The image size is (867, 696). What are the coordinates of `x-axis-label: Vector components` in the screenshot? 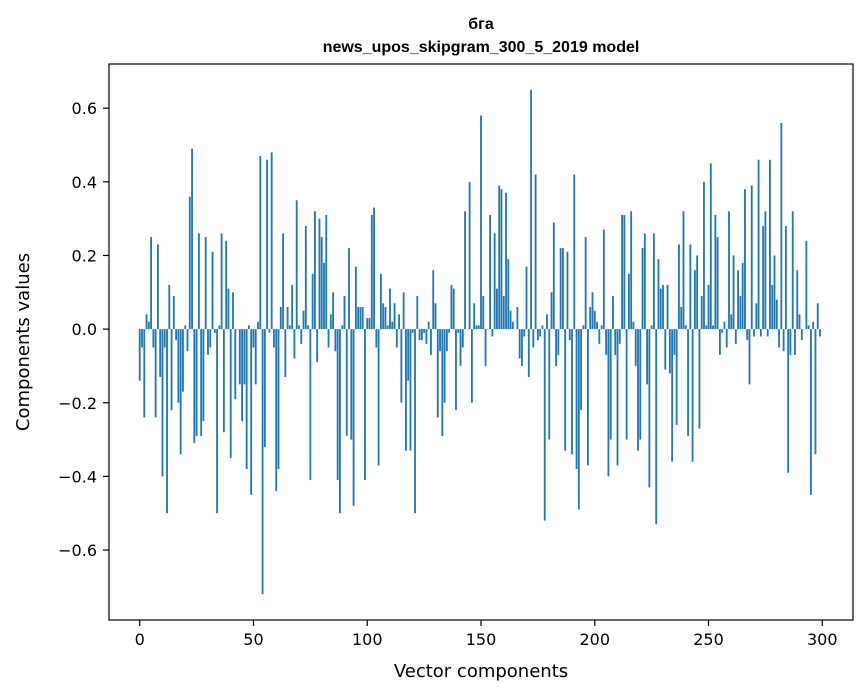 It's located at (481, 671).